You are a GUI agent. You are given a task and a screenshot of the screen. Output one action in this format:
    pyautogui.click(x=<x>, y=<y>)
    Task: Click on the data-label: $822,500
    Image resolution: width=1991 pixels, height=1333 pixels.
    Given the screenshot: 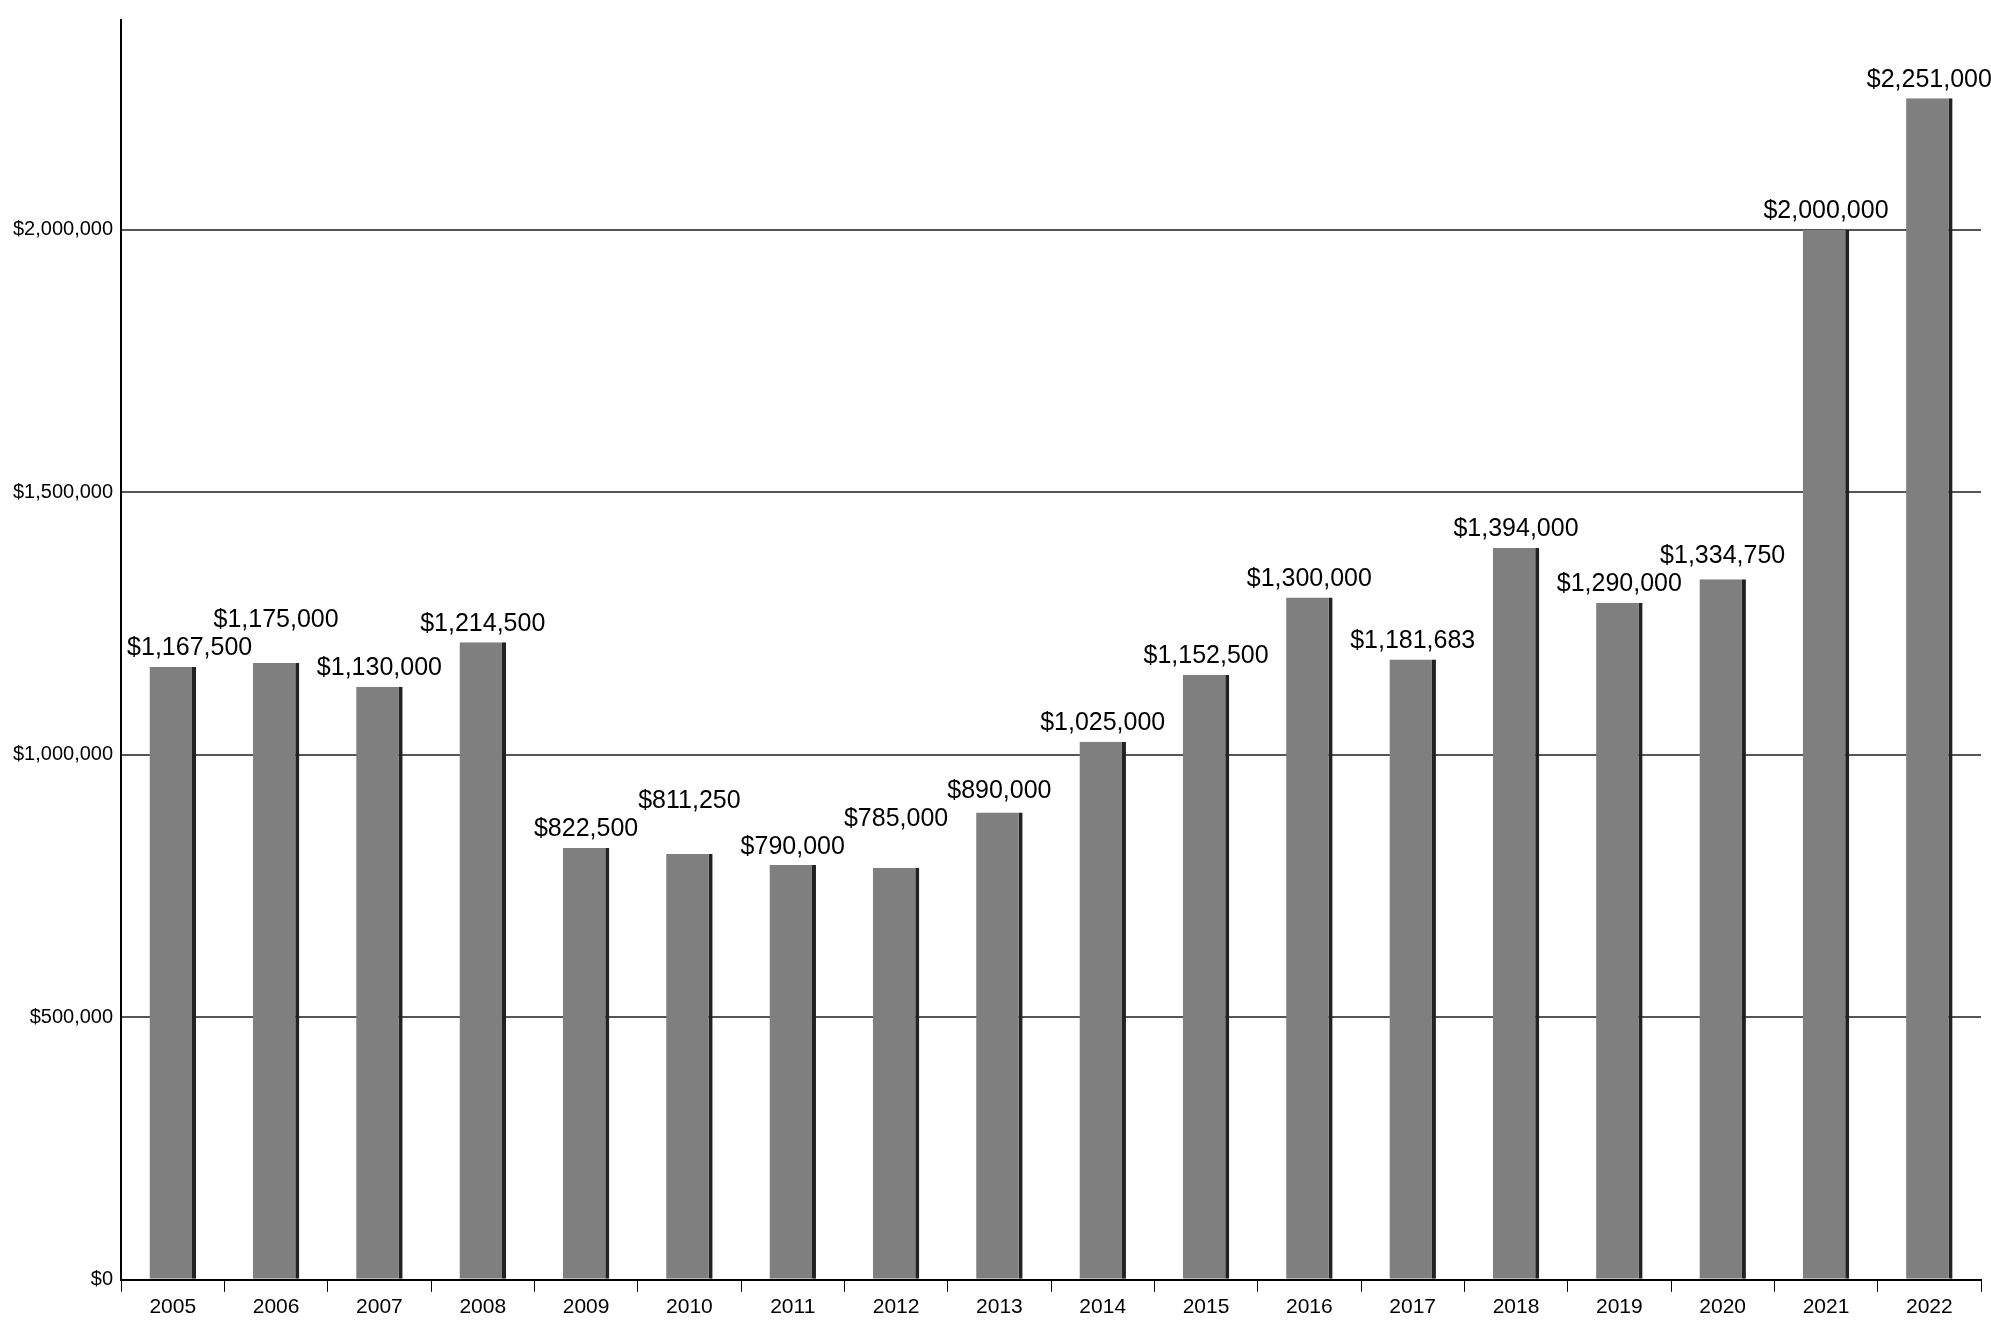 What is the action you would take?
    pyautogui.click(x=586, y=827)
    